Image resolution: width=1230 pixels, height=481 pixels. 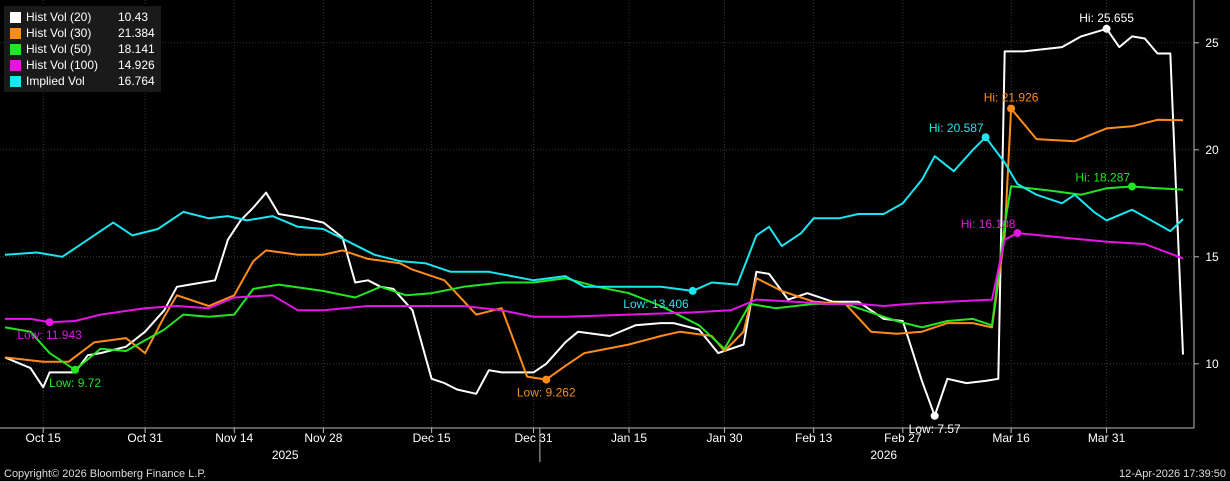 I want to click on annotation-label: Low: 11.943, so click(x=49, y=335).